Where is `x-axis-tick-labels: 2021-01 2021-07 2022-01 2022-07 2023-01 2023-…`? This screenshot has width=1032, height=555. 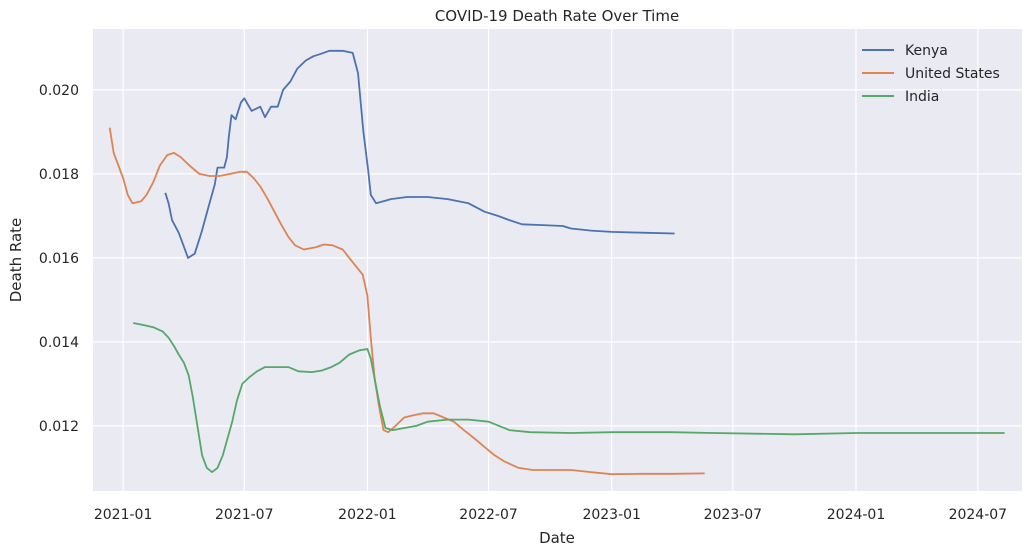 x-axis-tick-labels: 2021-01 2021-07 2022-01 2022-07 2023-01 2023-… is located at coordinates (550, 515).